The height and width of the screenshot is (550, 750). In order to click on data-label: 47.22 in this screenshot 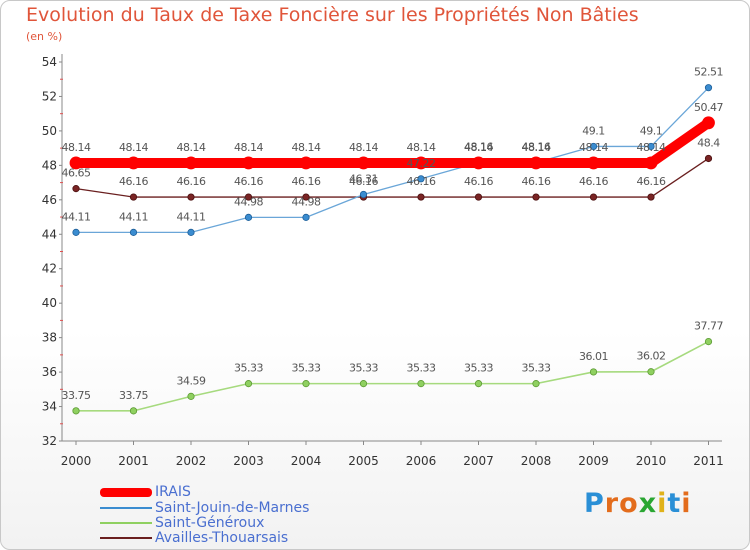, I will do `click(421, 163)`.